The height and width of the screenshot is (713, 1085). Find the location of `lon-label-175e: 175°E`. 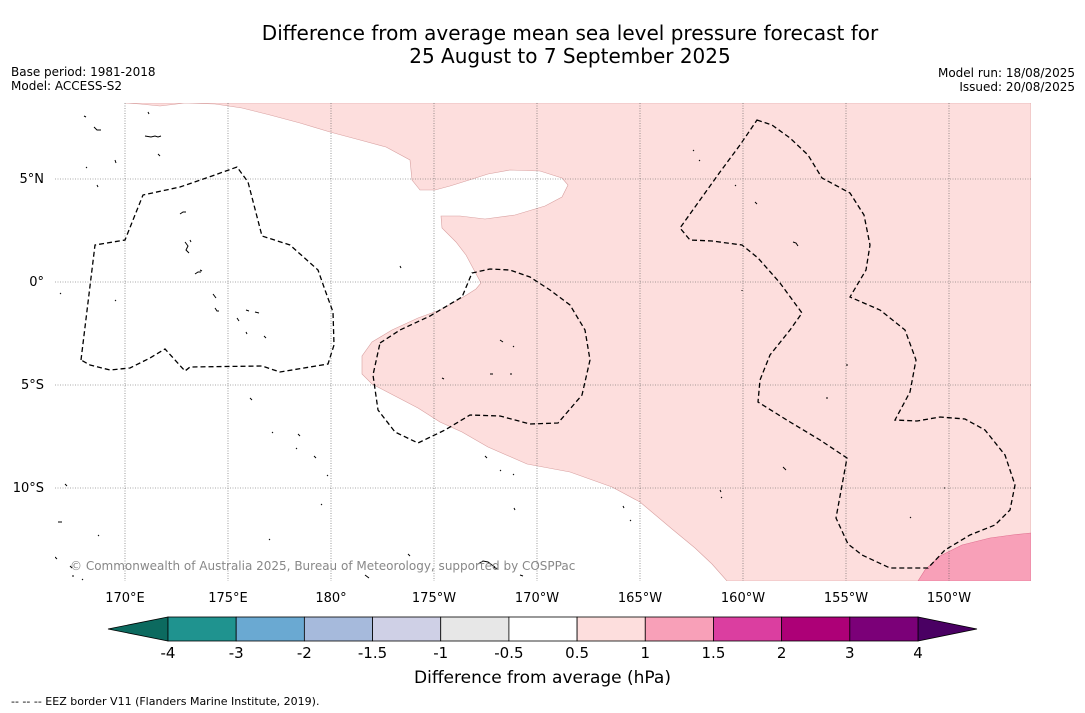

lon-label-175e: 175°E is located at coordinates (228, 598).